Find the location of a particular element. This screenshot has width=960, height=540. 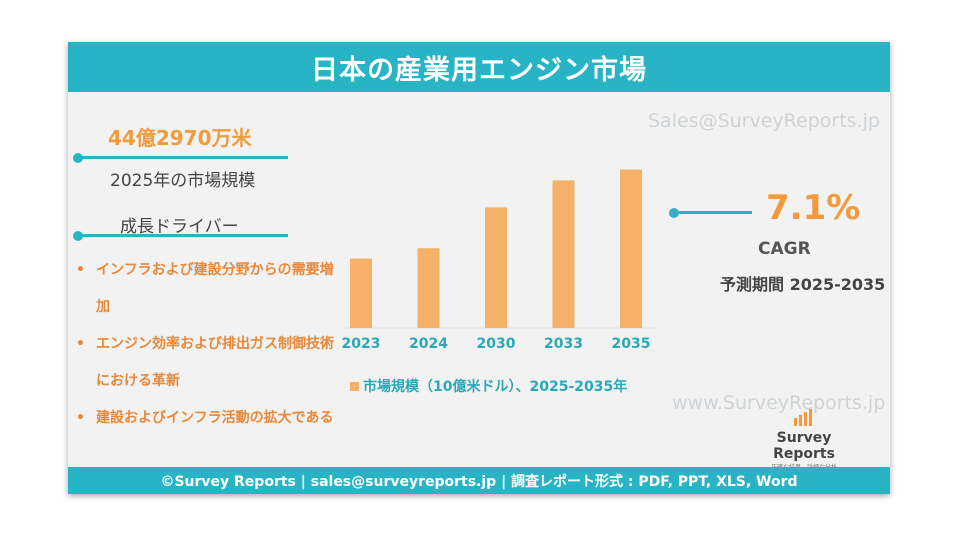

tick-label-2035: 2035 is located at coordinates (631, 344).